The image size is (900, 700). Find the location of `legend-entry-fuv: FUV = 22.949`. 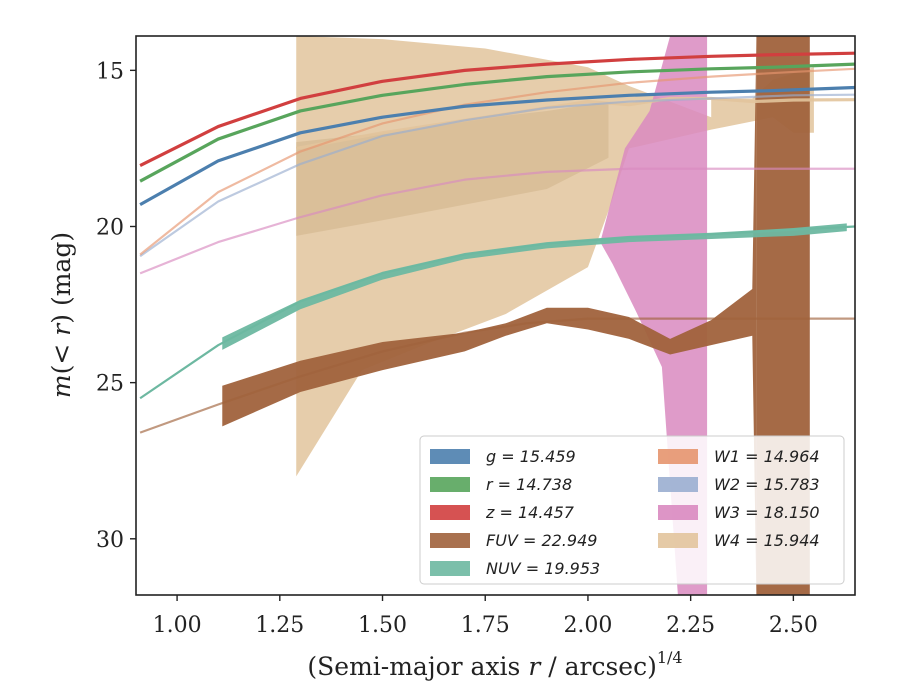

legend-entry-fuv: FUV = 22.949 is located at coordinates (513, 540).